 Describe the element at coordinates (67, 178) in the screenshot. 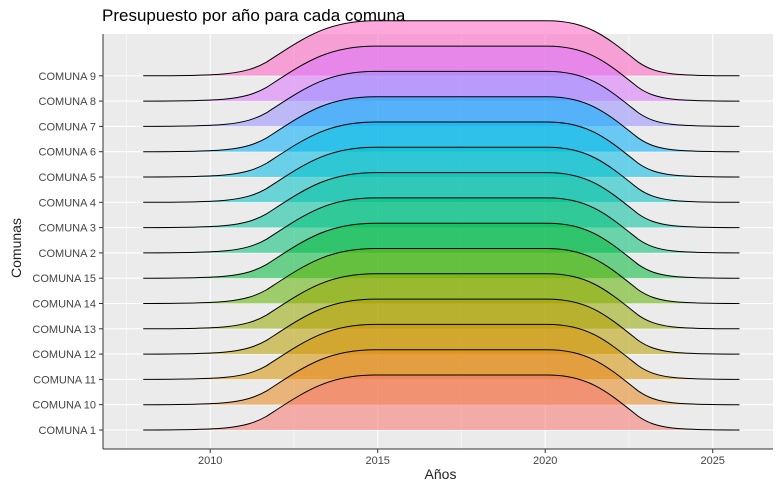

I see `y-tick-label: COMUNA 5` at that location.